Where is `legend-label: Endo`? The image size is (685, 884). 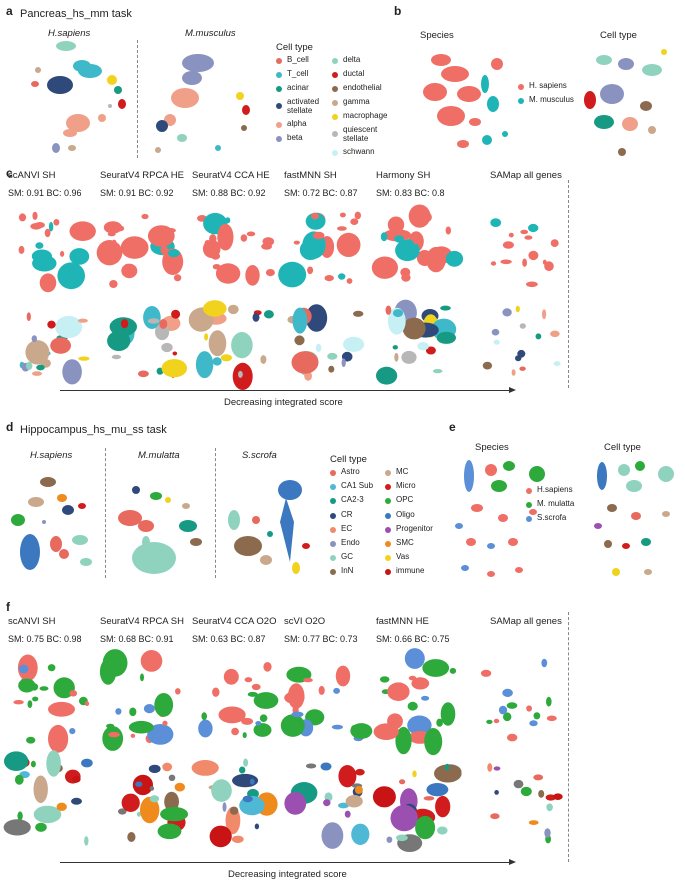
legend-label: Endo is located at coordinates (350, 542).